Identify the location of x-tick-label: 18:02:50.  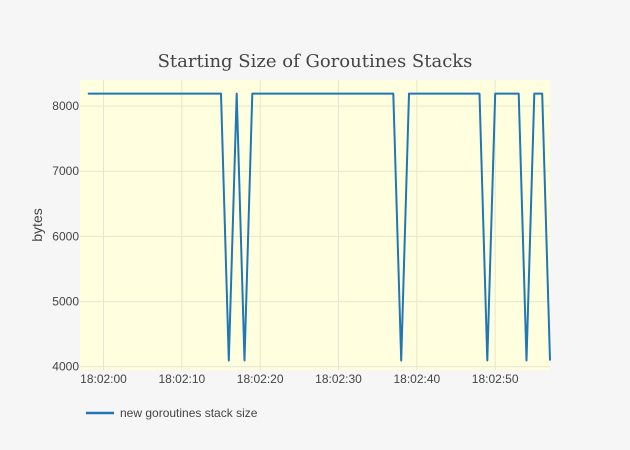
(495, 379).